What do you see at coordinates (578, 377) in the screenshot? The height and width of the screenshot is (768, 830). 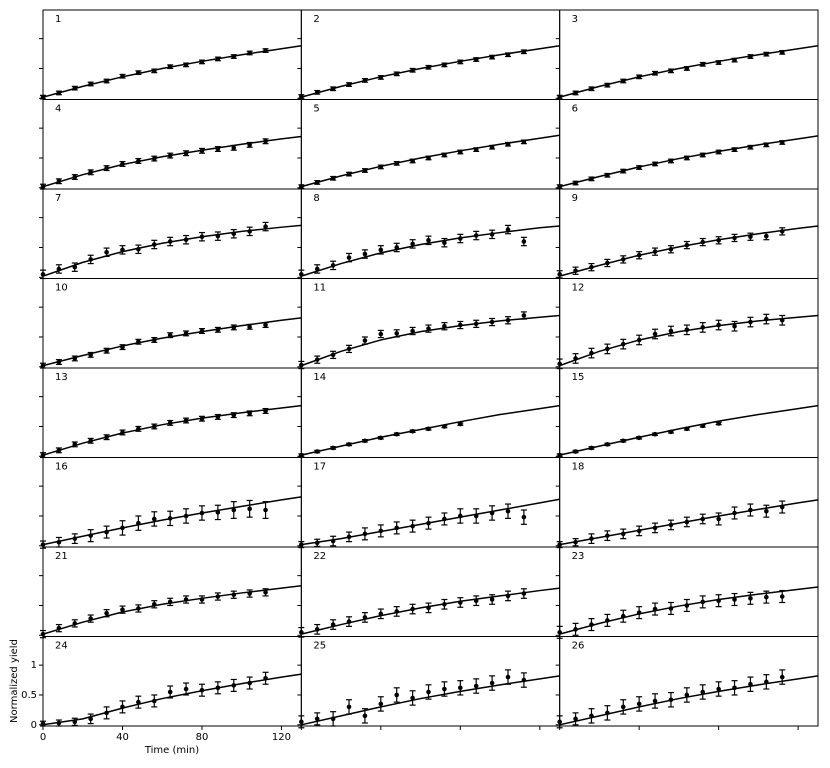 I see `panel-label: 15` at bounding box center [578, 377].